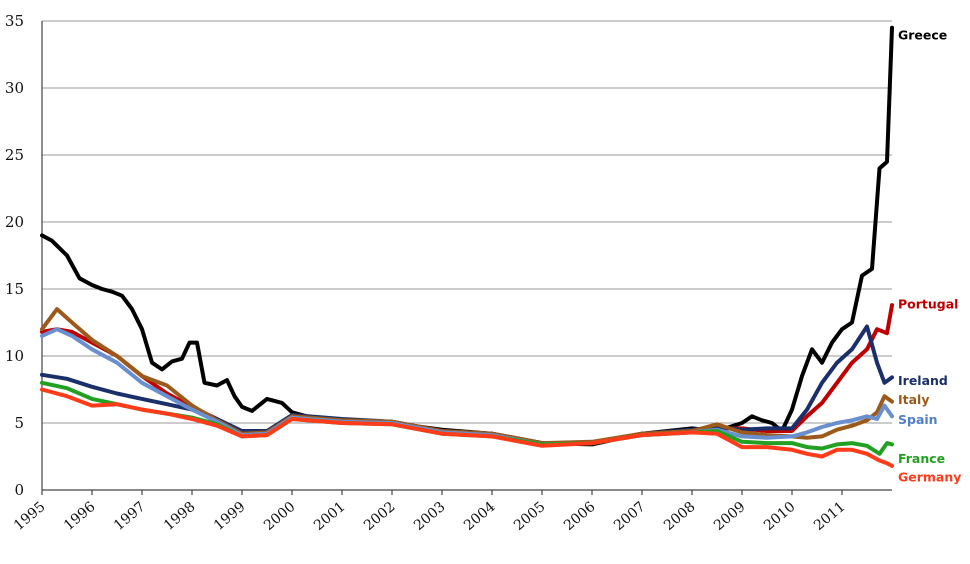 This screenshot has height=564, width=970. What do you see at coordinates (14, 222) in the screenshot?
I see `y-tick-label: 20` at bounding box center [14, 222].